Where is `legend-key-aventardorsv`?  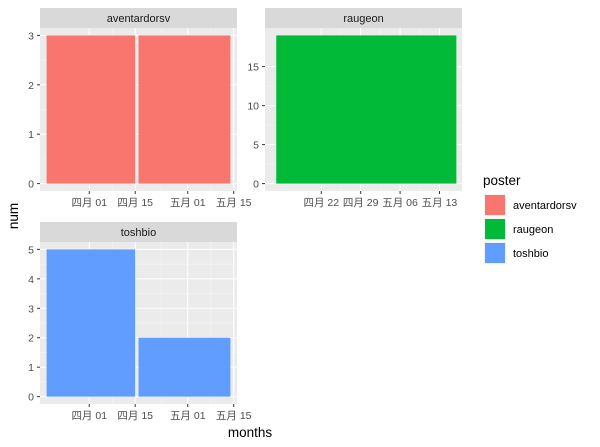 legend-key-aventardorsv is located at coordinates (495, 205).